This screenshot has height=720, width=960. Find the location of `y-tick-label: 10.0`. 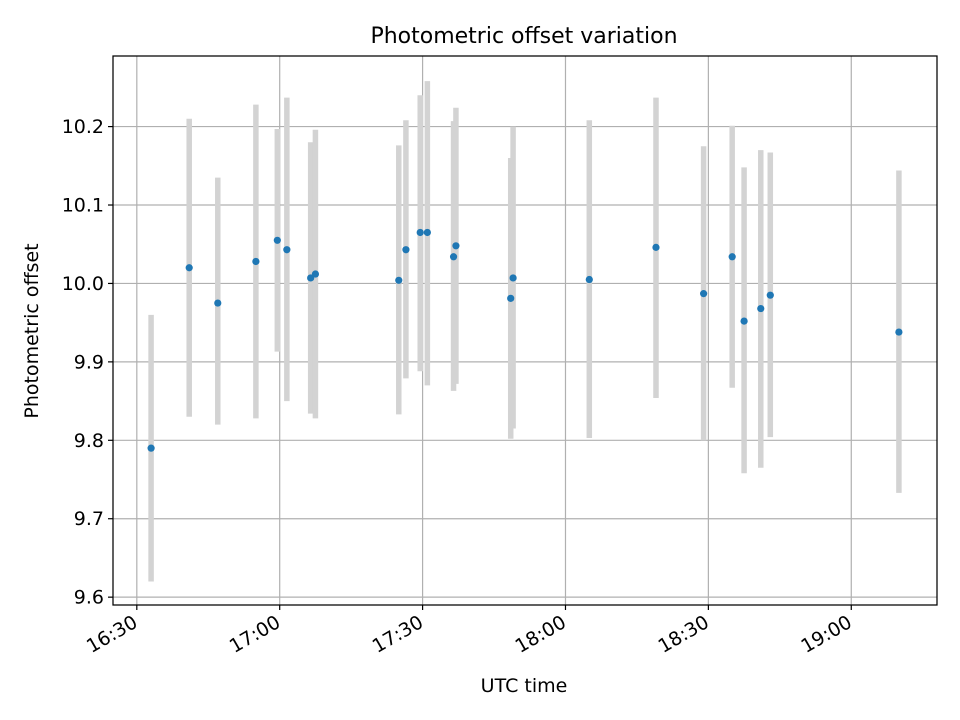

y-tick-label: 10.0 is located at coordinates (83, 284).